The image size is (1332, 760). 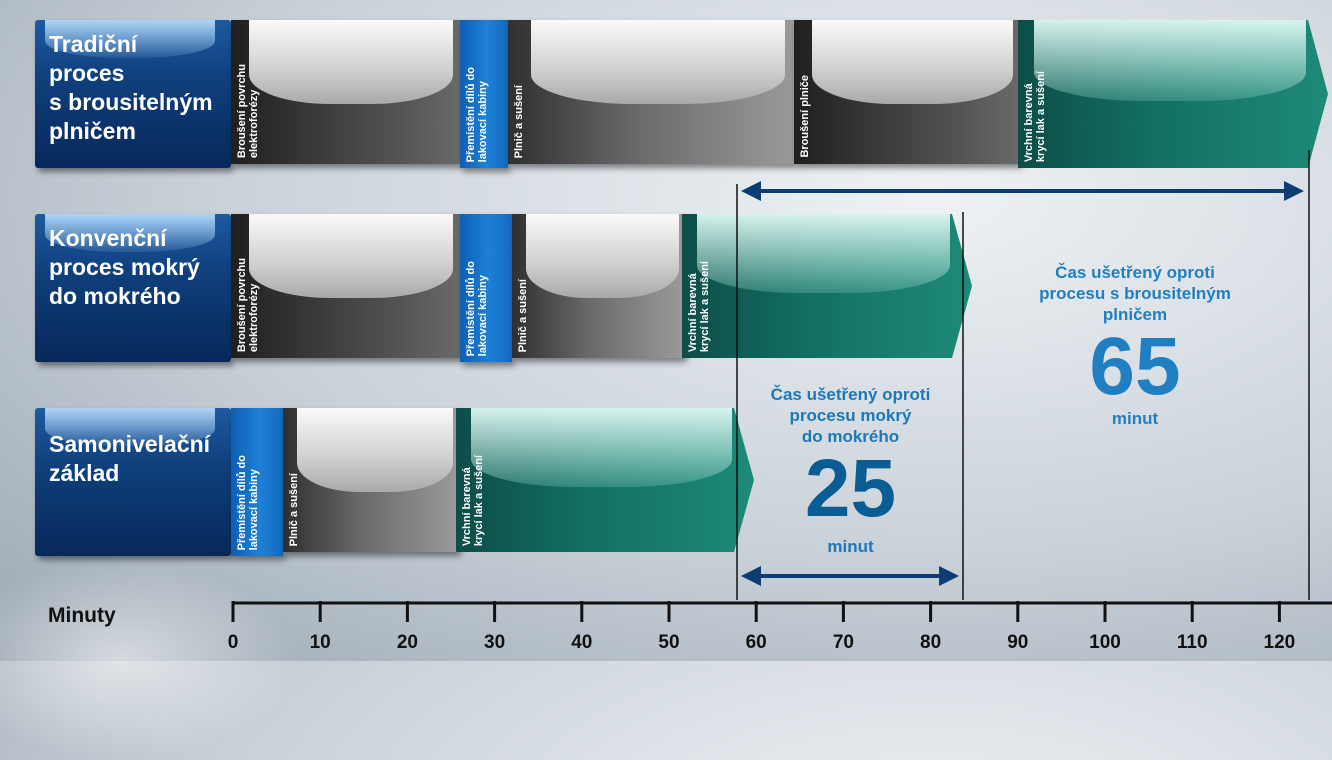 I want to click on row-label-traditional-text: Tradiční proces s brousitelným plničem, so click(x=131, y=87).